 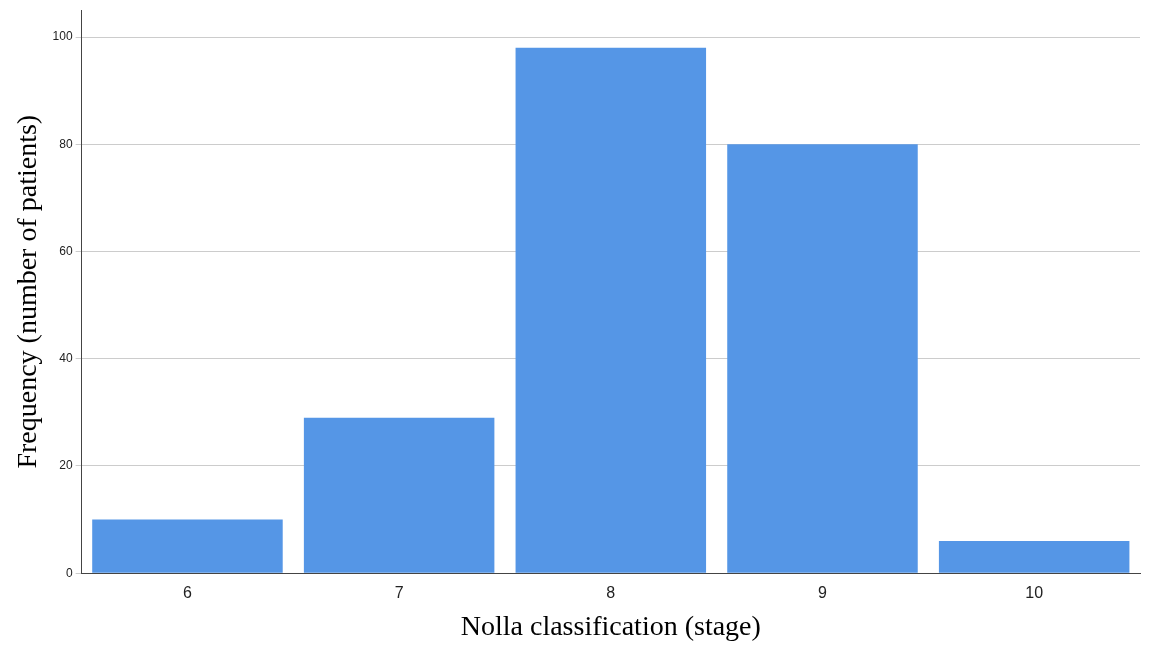 What do you see at coordinates (610, 625) in the screenshot?
I see `x-axis-title: Nolla classification (stage)` at bounding box center [610, 625].